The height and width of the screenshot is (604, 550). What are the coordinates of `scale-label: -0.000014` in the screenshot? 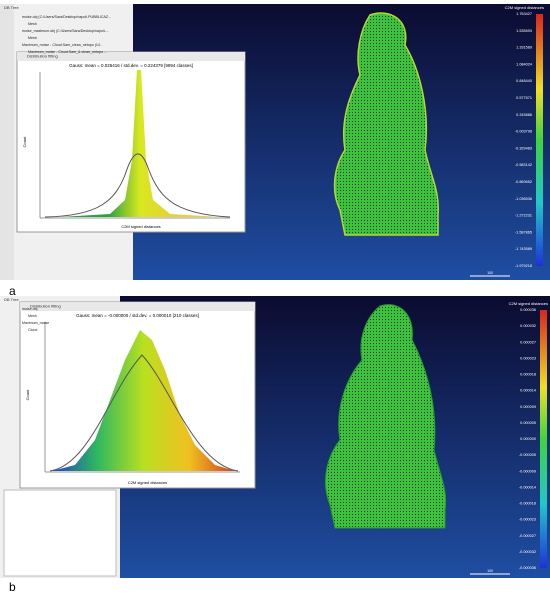 It's located at (527, 487).